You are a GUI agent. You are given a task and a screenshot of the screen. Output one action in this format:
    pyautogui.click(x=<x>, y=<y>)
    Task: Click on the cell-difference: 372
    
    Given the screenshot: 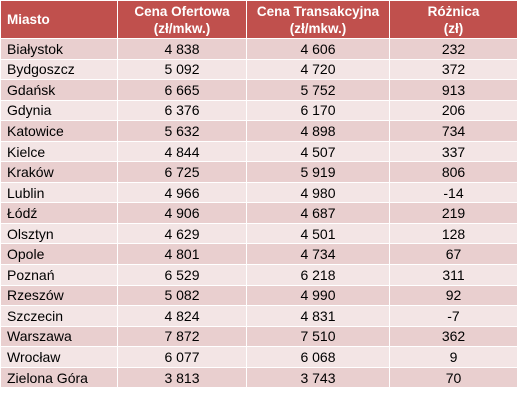 What is the action you would take?
    pyautogui.click(x=453, y=69)
    